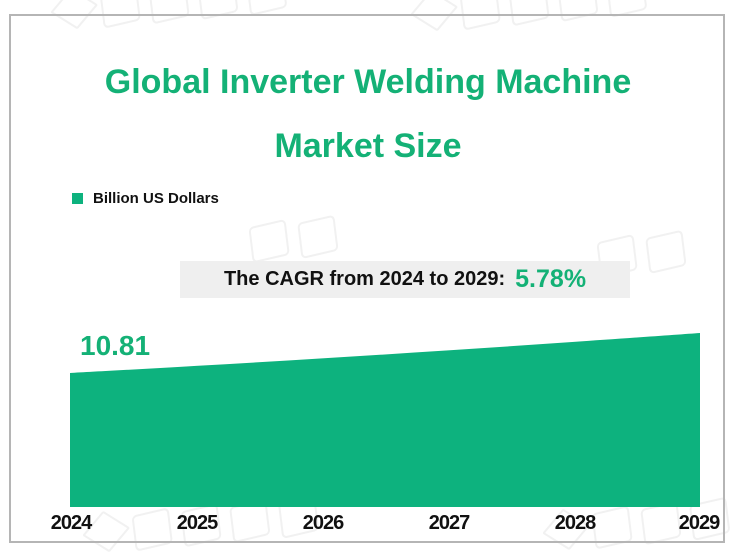  I want to click on x-axis: 2024 2025 2026 2027 2028 2029, so click(368, 524).